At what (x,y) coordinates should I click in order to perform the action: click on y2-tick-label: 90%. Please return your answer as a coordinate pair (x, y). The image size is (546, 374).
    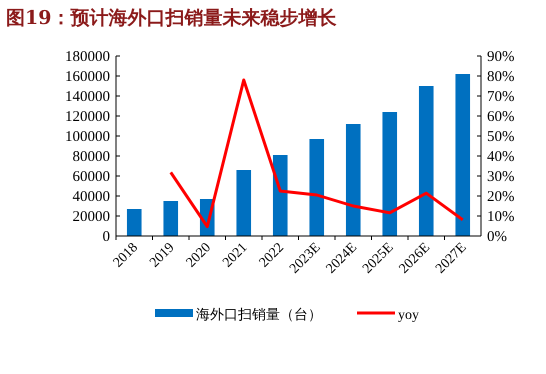
    Looking at the image, I should click on (500, 57).